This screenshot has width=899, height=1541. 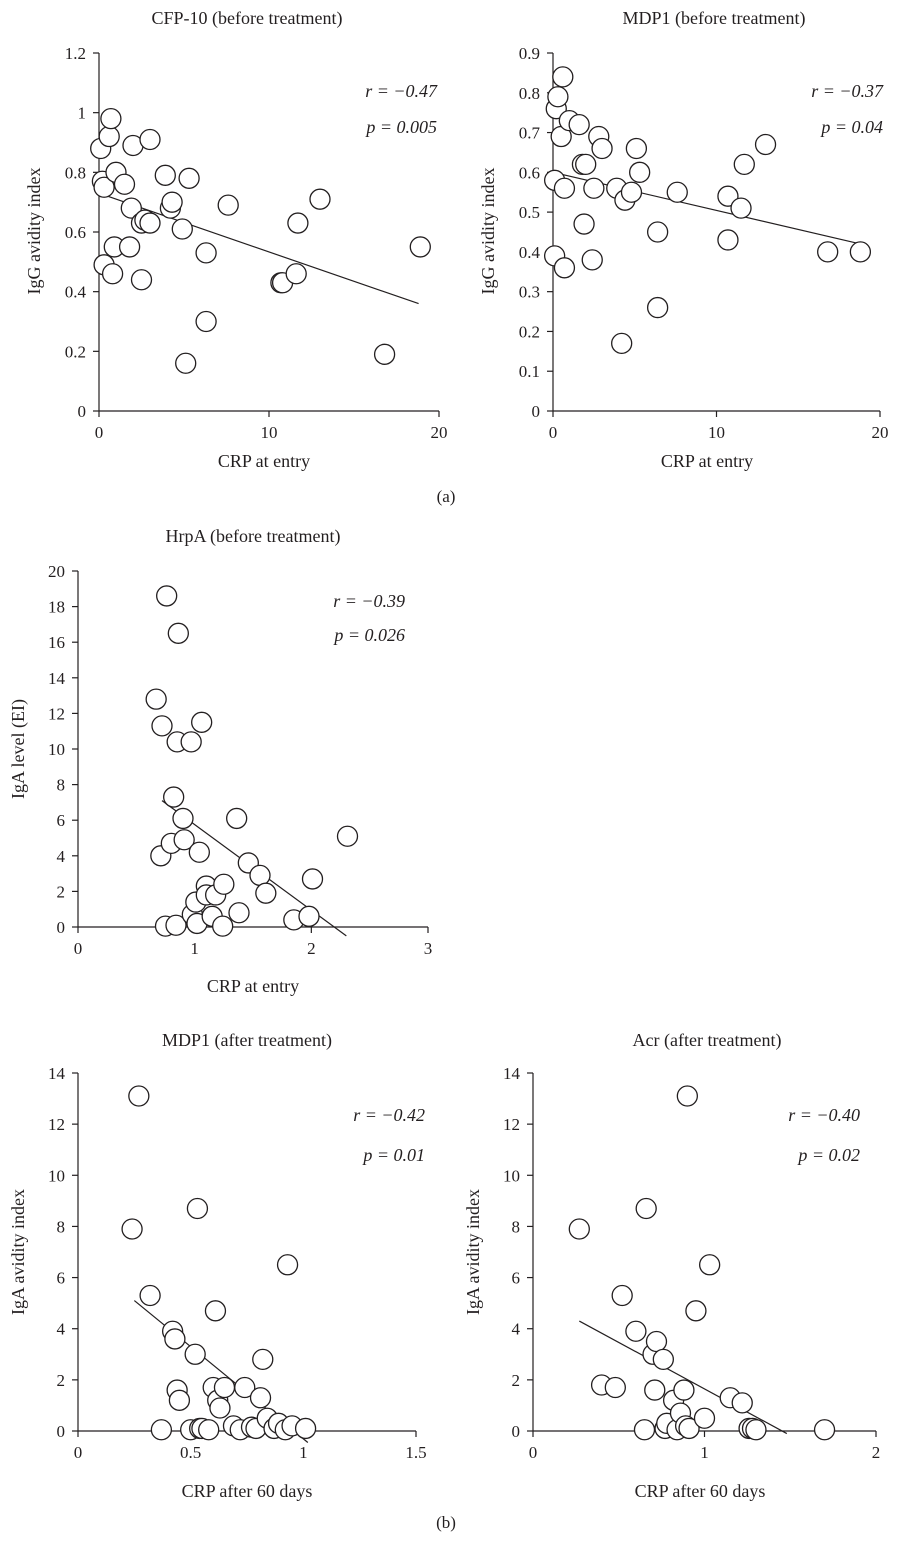 What do you see at coordinates (75, 351) in the screenshot?
I see `y-tick-label: 0.2` at bounding box center [75, 351].